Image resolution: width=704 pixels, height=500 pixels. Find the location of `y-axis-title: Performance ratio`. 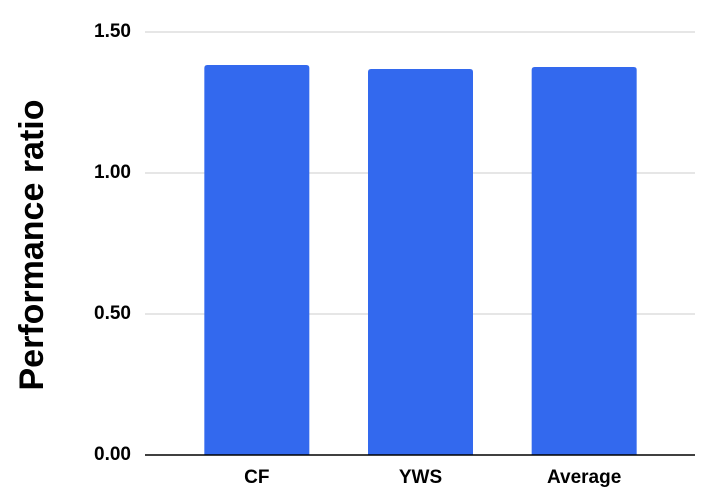

y-axis-title: Performance ratio is located at coordinates (32, 245).